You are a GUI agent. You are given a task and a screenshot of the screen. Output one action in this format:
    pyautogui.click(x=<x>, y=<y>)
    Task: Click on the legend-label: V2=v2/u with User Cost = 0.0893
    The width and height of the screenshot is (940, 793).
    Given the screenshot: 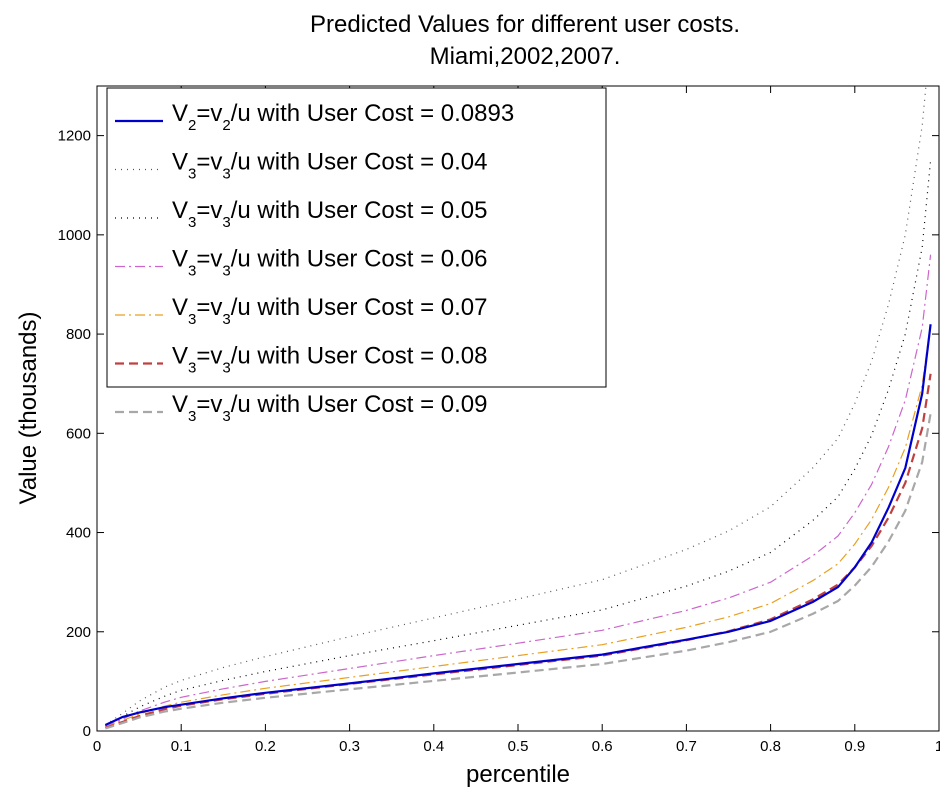 What is the action you would take?
    pyautogui.click(x=343, y=117)
    